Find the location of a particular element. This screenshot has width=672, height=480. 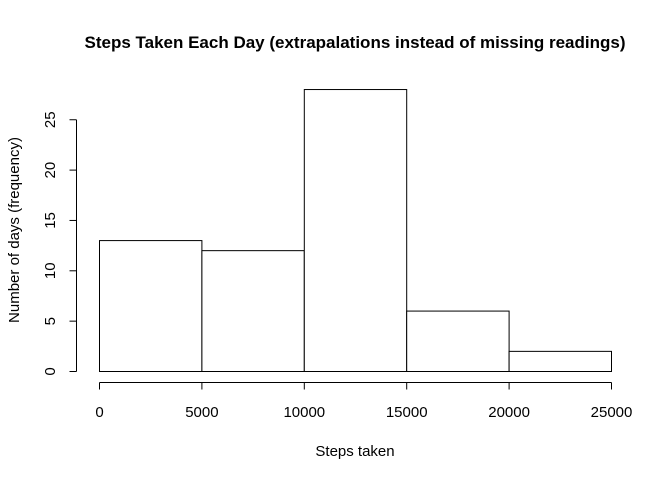

y-axis: 0 5 10 15 20 25 is located at coordinates (59, 243).